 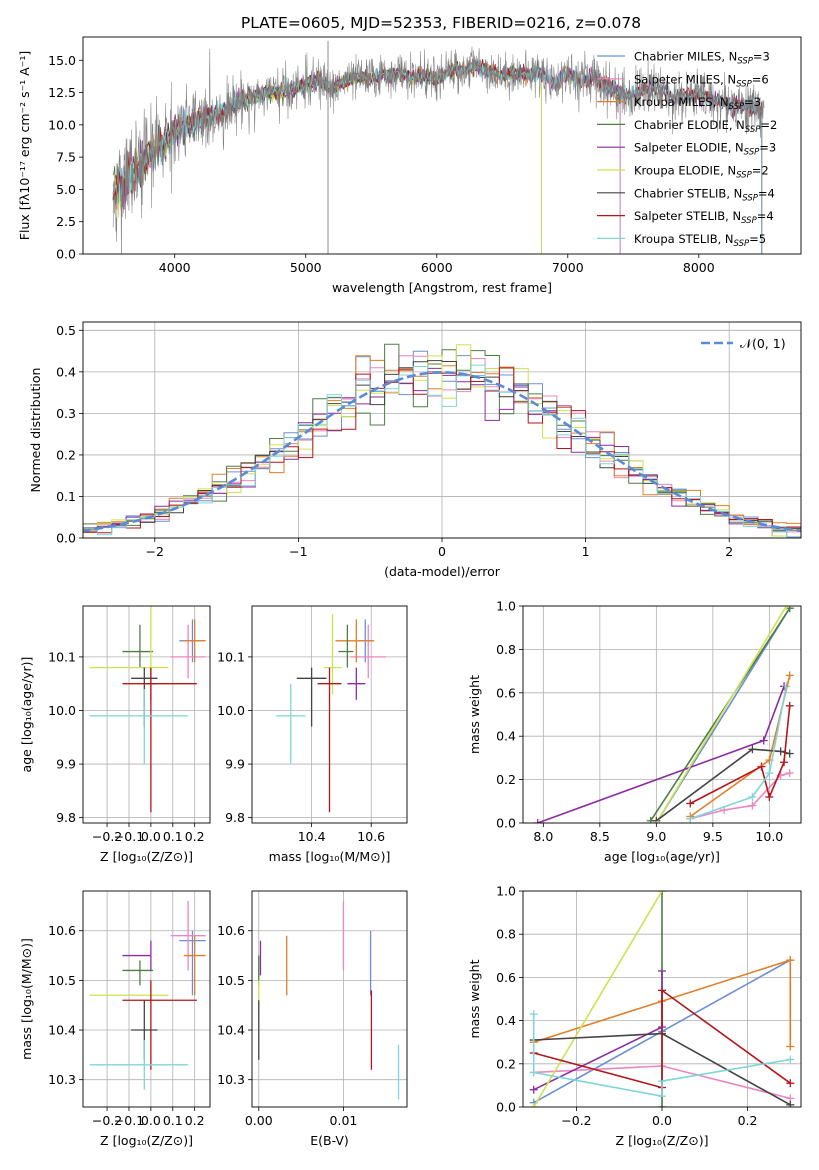 I want to click on legend-entry: Chabrier STELIB, NSSP=4, so click(x=704, y=194).